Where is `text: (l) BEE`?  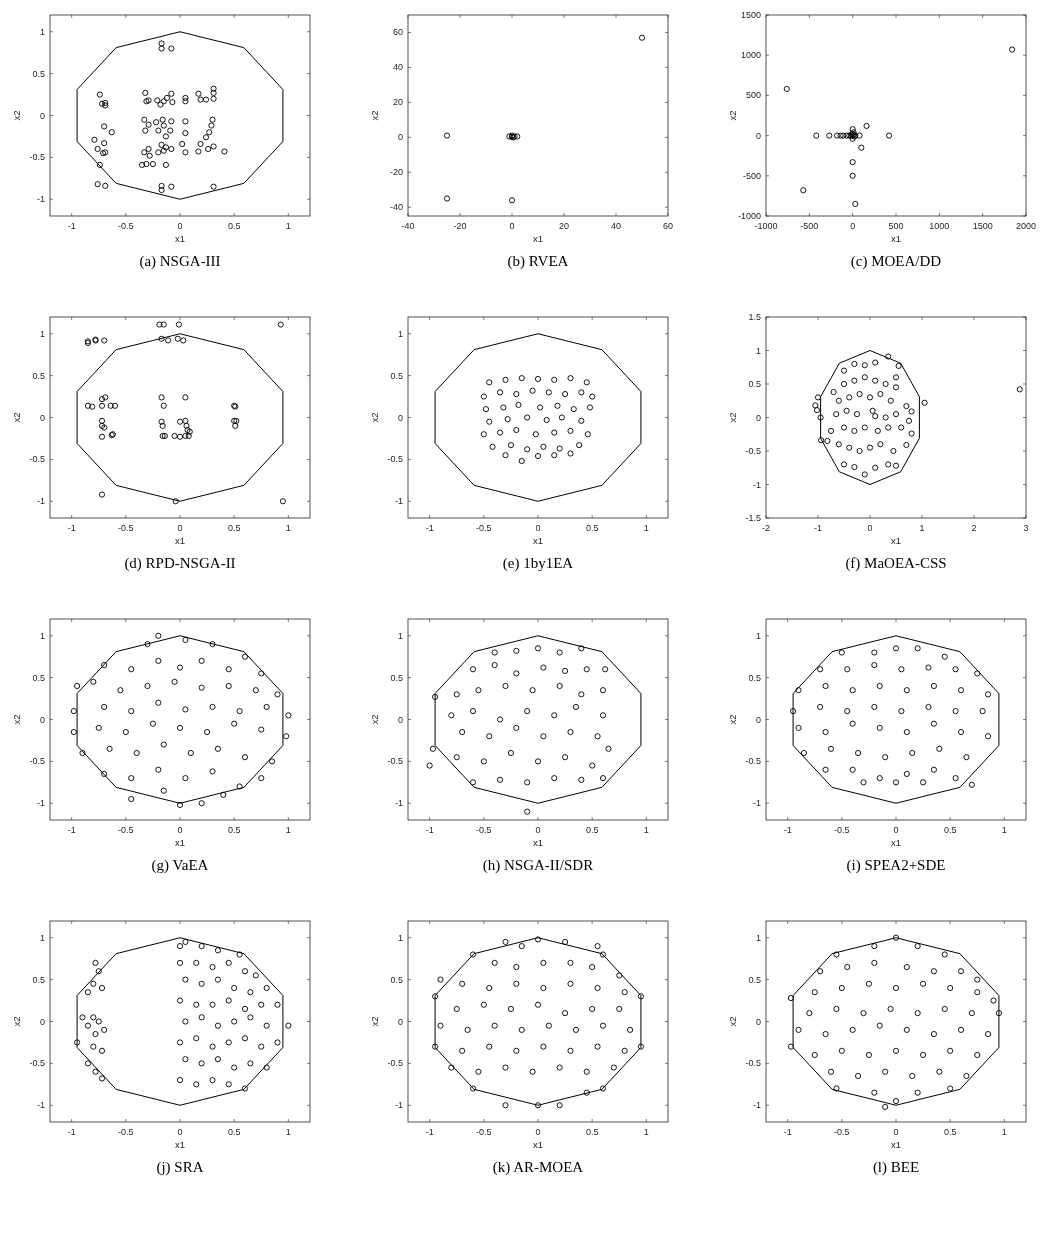
text: (l) BEE is located at coordinates (896, 1167).